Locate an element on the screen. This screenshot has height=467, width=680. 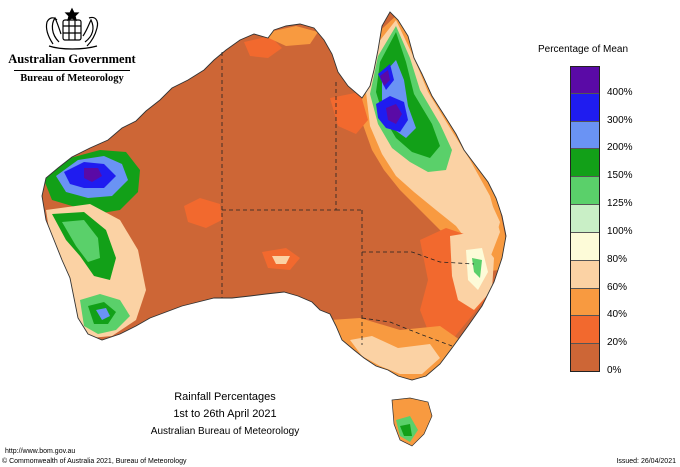
legend-label: 40% is located at coordinates (617, 315).